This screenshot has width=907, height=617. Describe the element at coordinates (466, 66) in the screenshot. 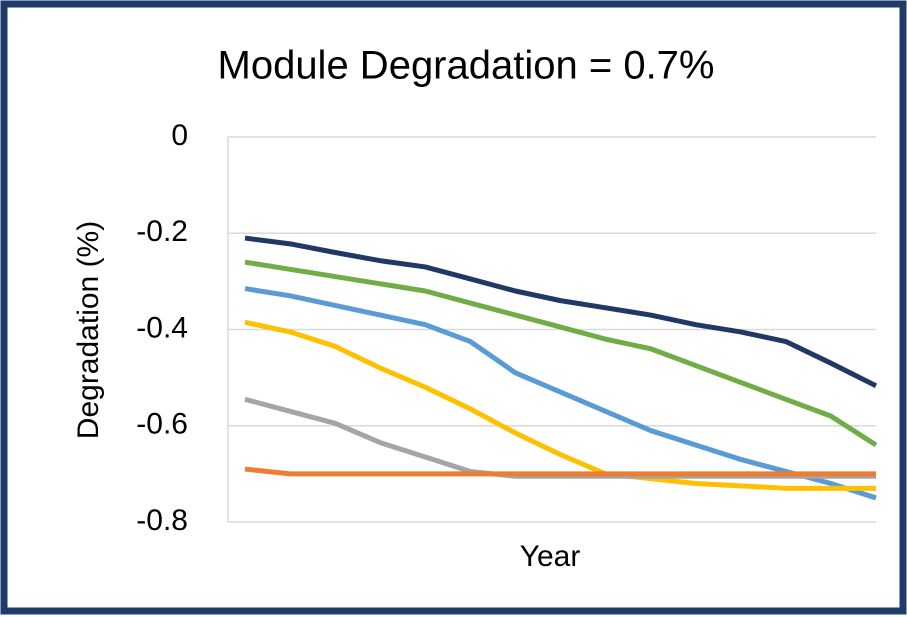

I see `chart-title: Module Degradation = 0.7%` at that location.